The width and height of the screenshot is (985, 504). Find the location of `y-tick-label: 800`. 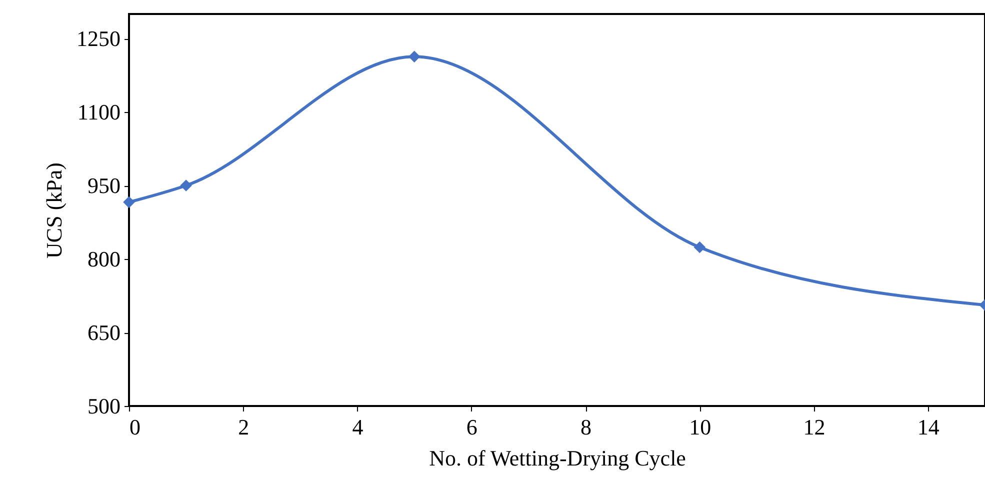

y-tick-label: 800 is located at coordinates (104, 259).